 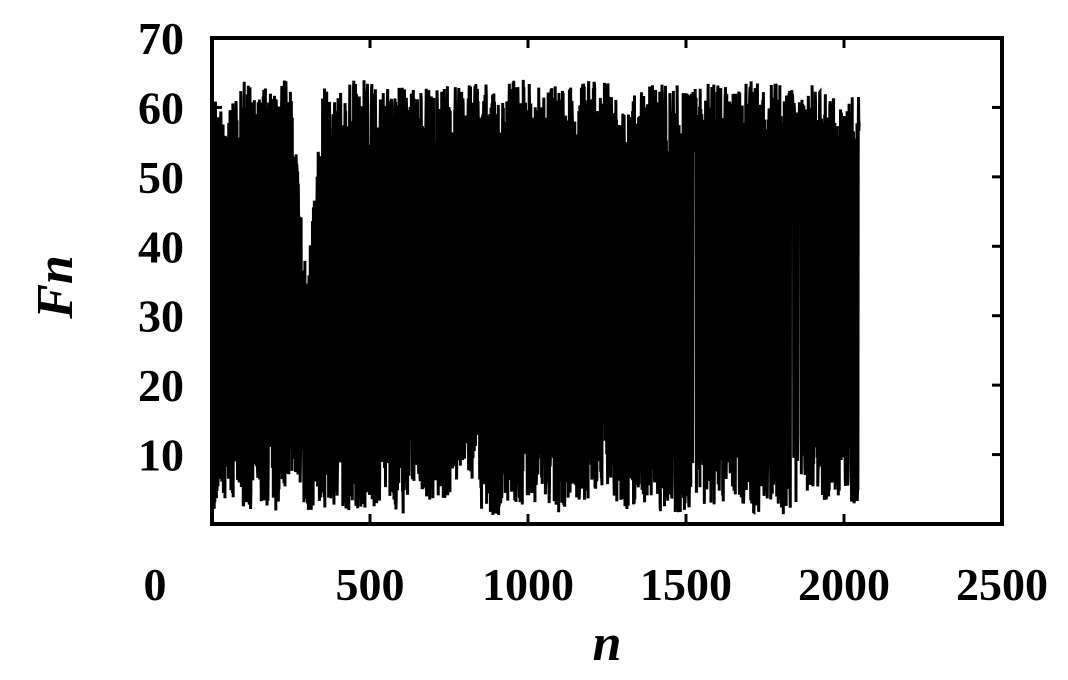 I want to click on x-tick-label: 2500, so click(x=1002, y=584).